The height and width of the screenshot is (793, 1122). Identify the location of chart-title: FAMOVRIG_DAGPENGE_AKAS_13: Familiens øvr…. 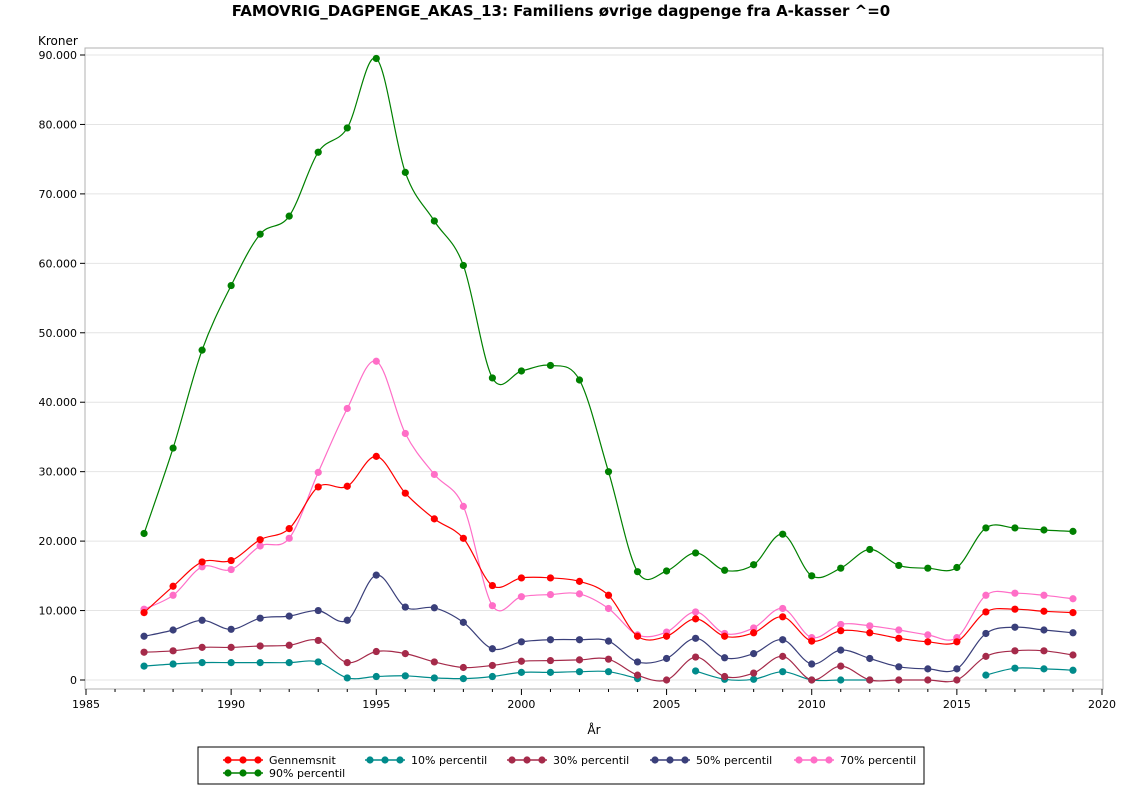
(561, 11).